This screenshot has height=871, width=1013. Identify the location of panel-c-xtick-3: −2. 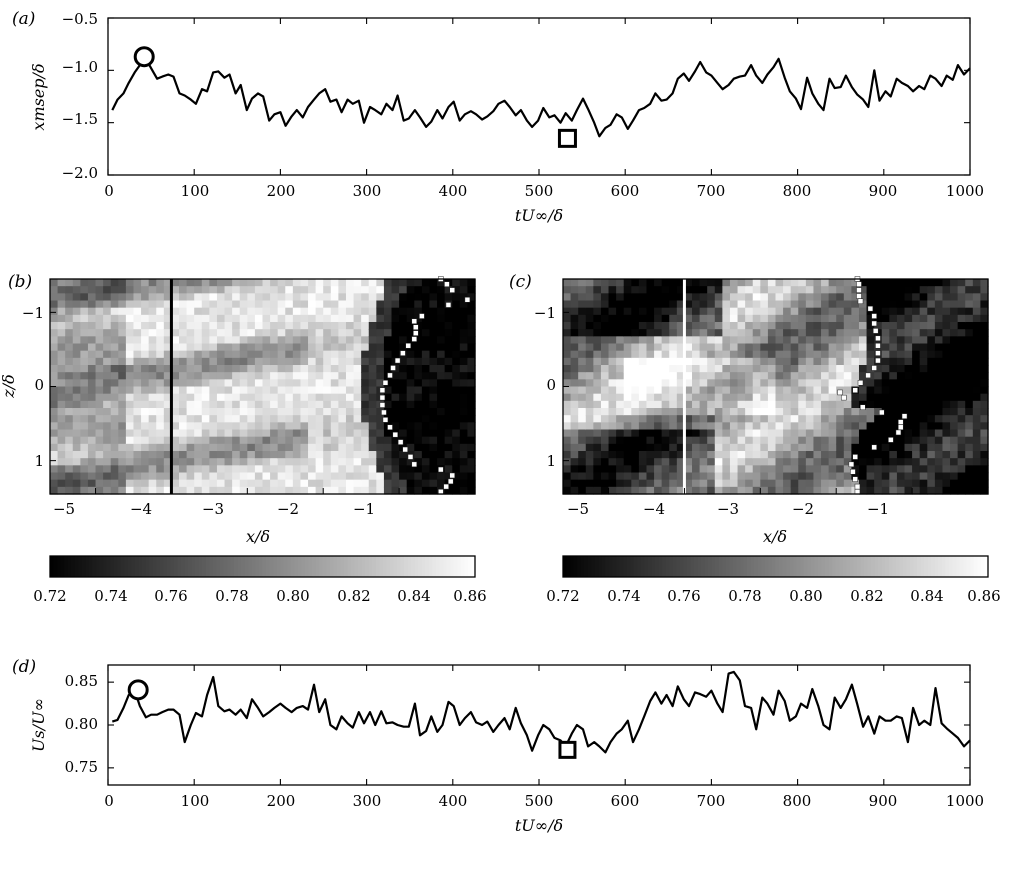
(803, 509).